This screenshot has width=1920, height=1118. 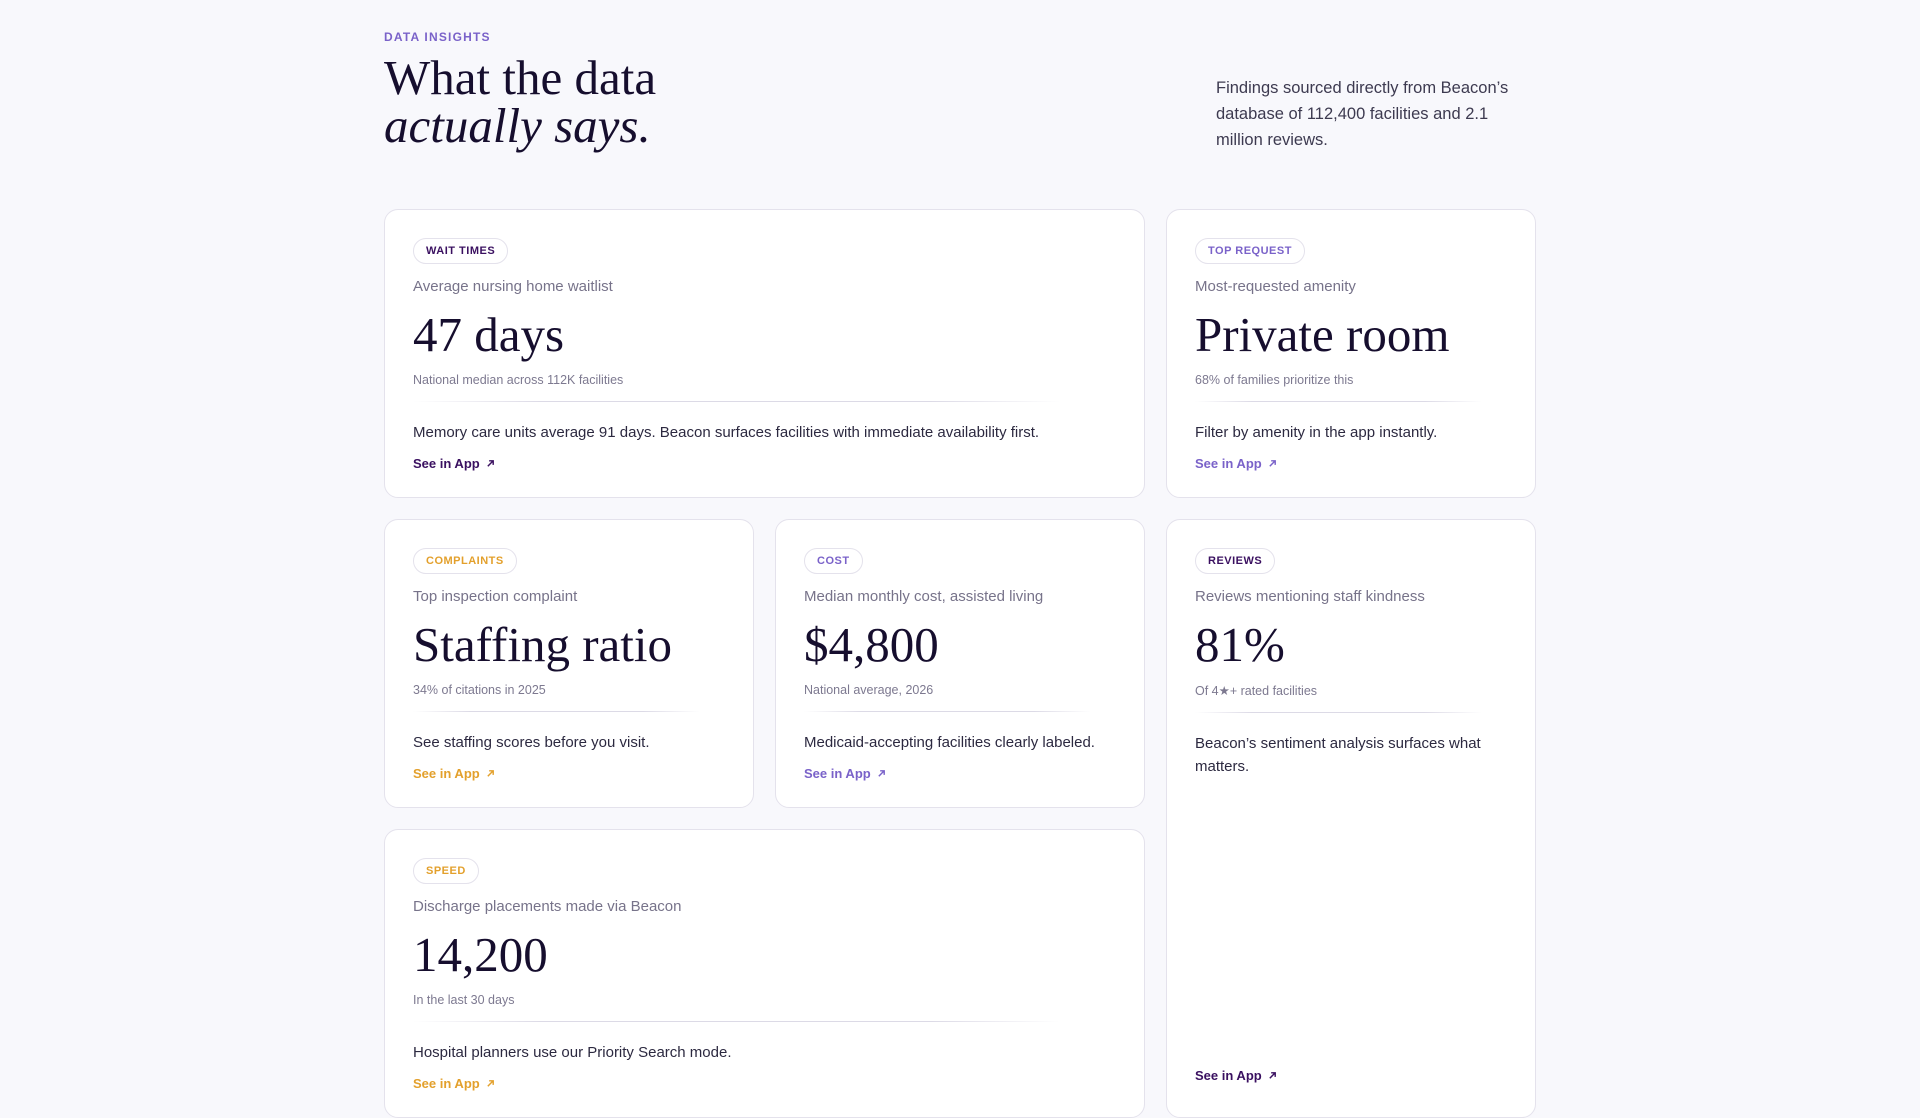 What do you see at coordinates (518, 380) in the screenshot?
I see `card-note: National median across 112K facilities` at bounding box center [518, 380].